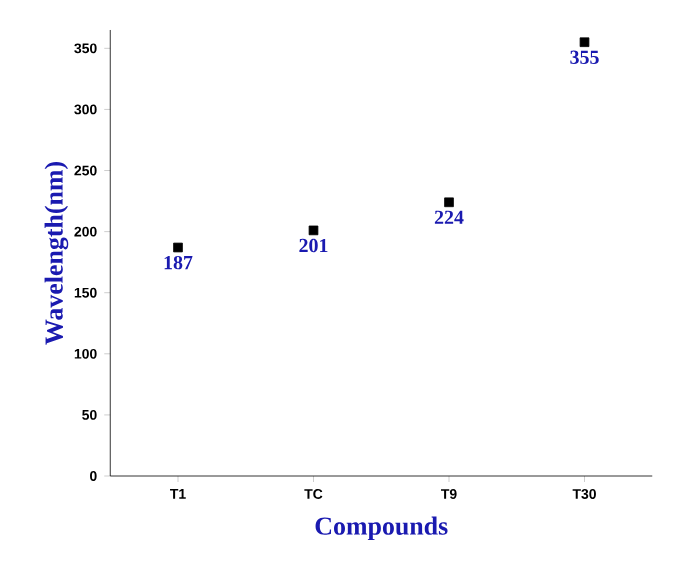 Image resolution: width=680 pixels, height=572 pixels. I want to click on data-label: 201, so click(313, 245).